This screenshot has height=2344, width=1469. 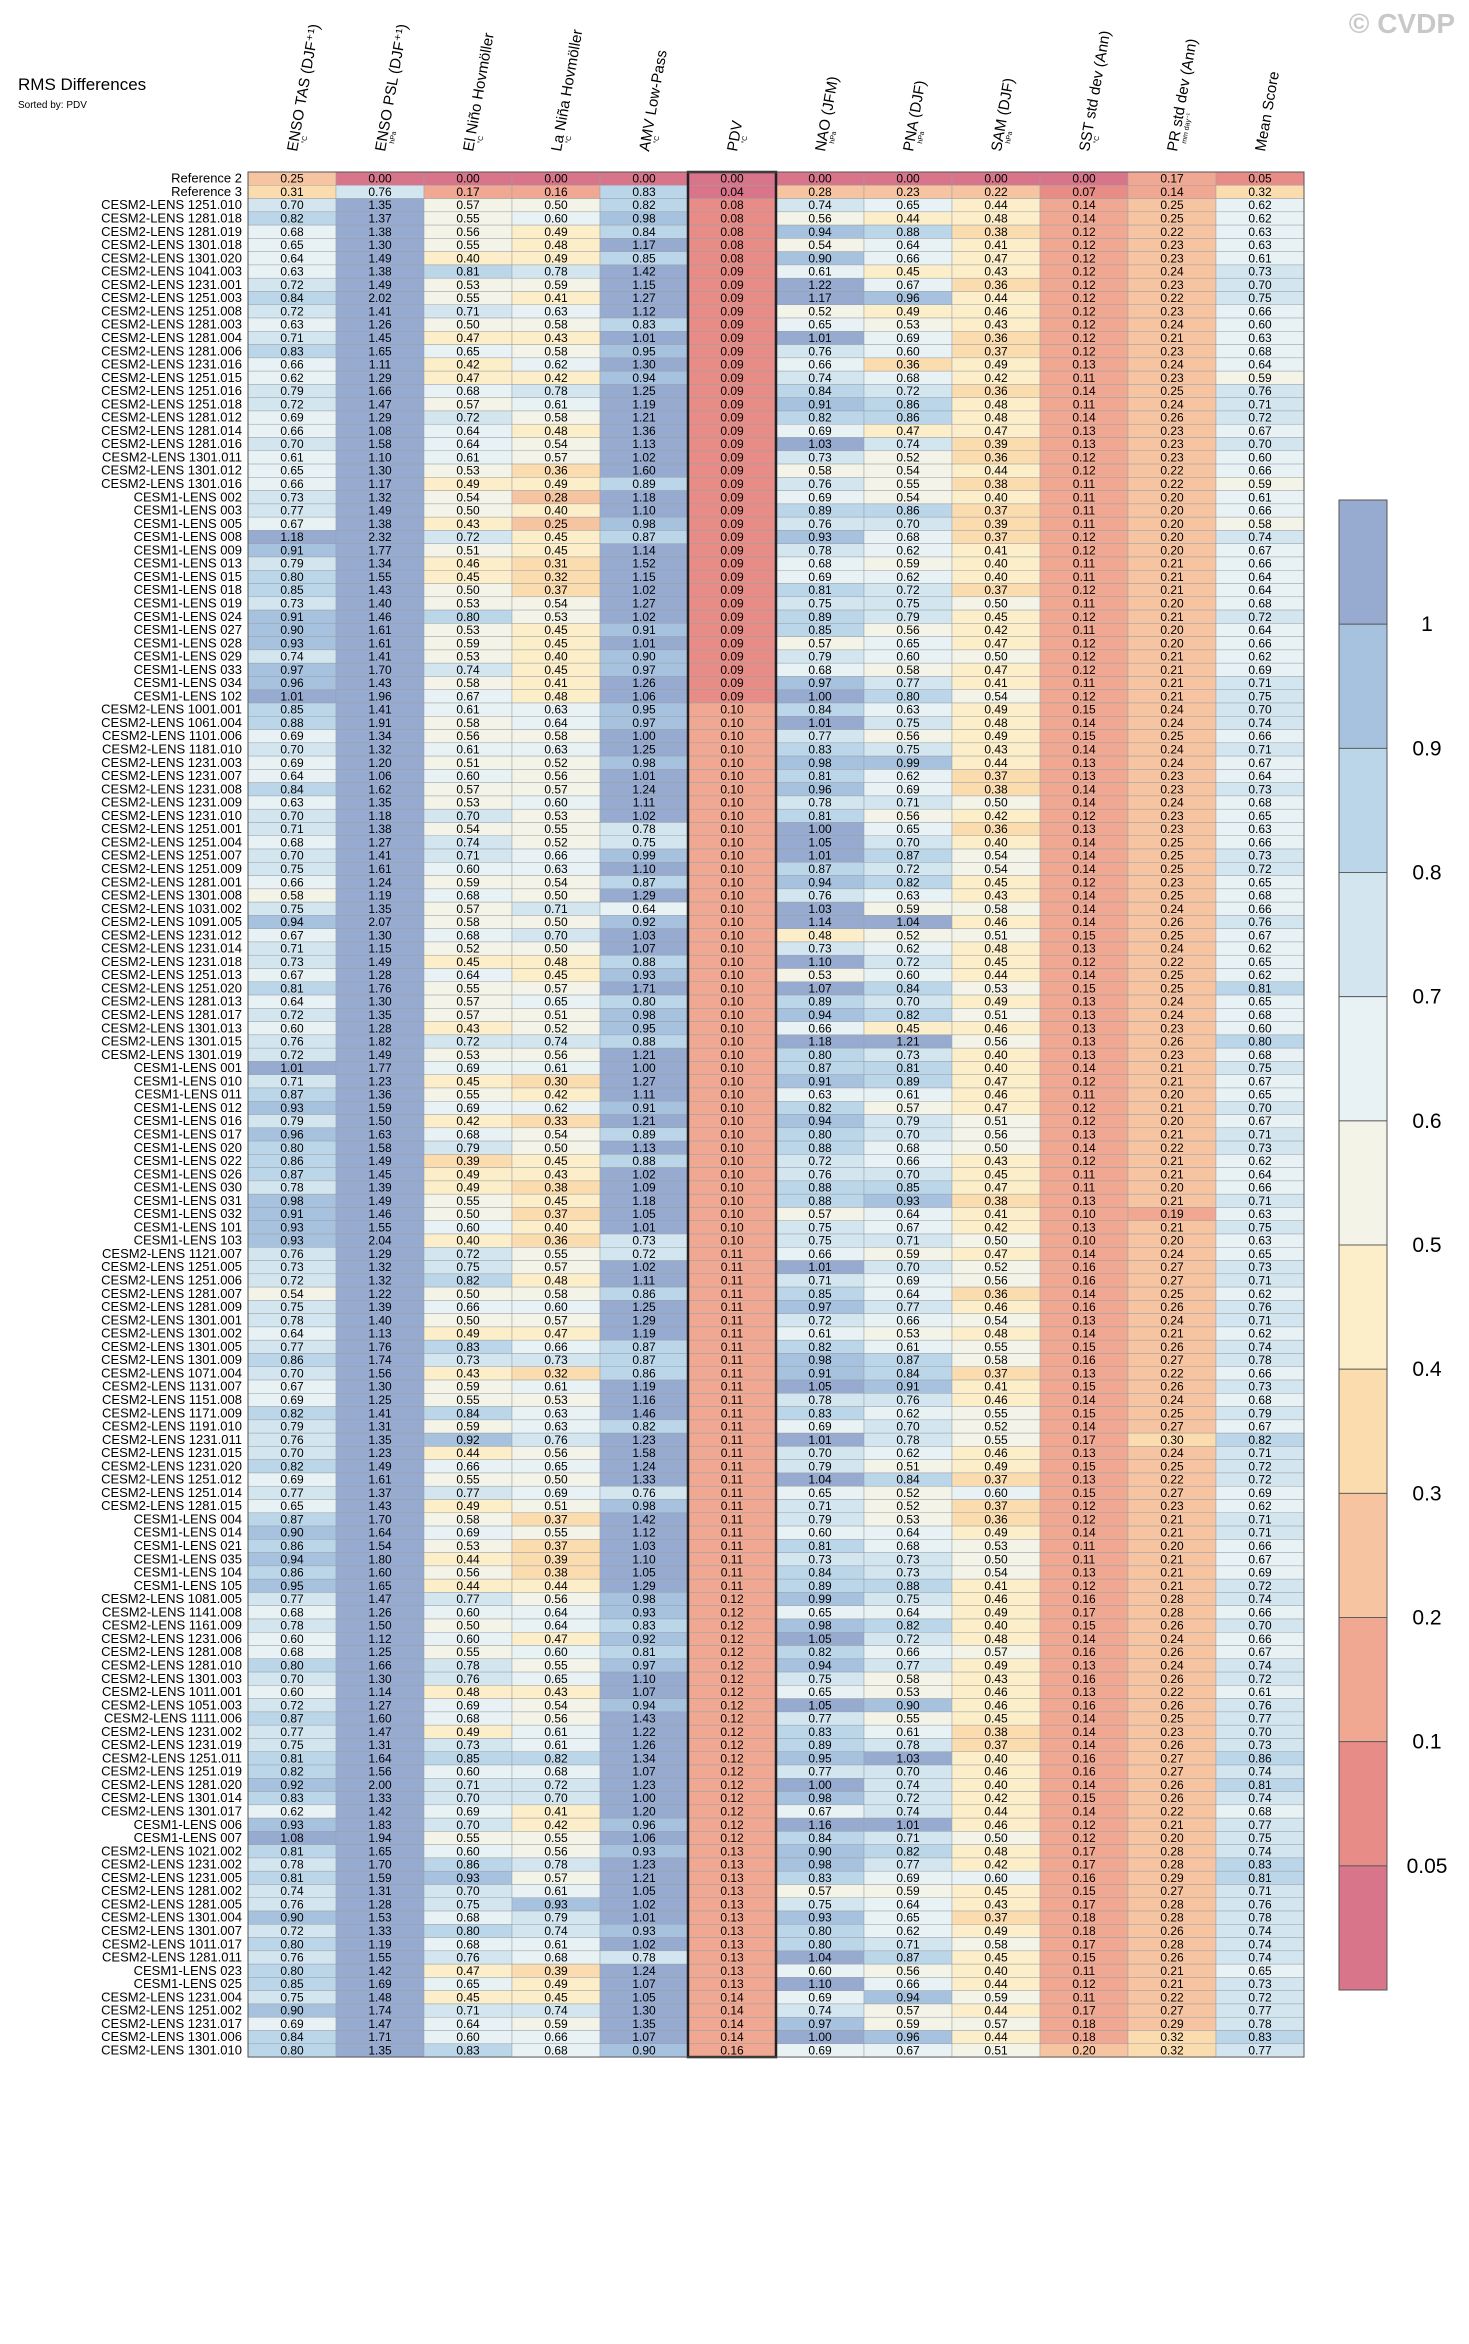 What do you see at coordinates (644, 444) in the screenshot?
I see `cell-value: 1.13` at bounding box center [644, 444].